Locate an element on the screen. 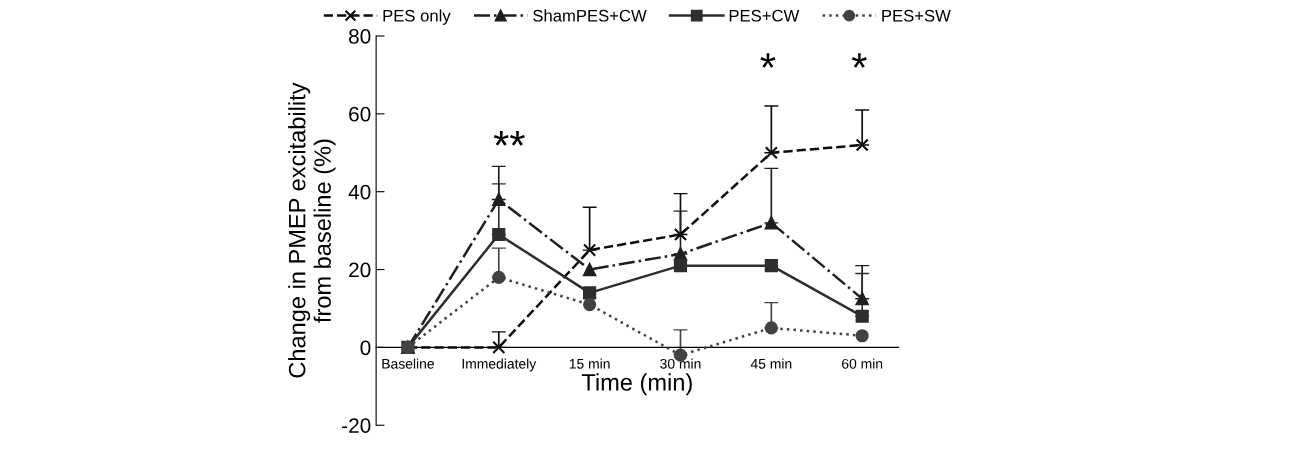 The width and height of the screenshot is (1306, 450). x-tick-label: Baseline is located at coordinates (408, 363).